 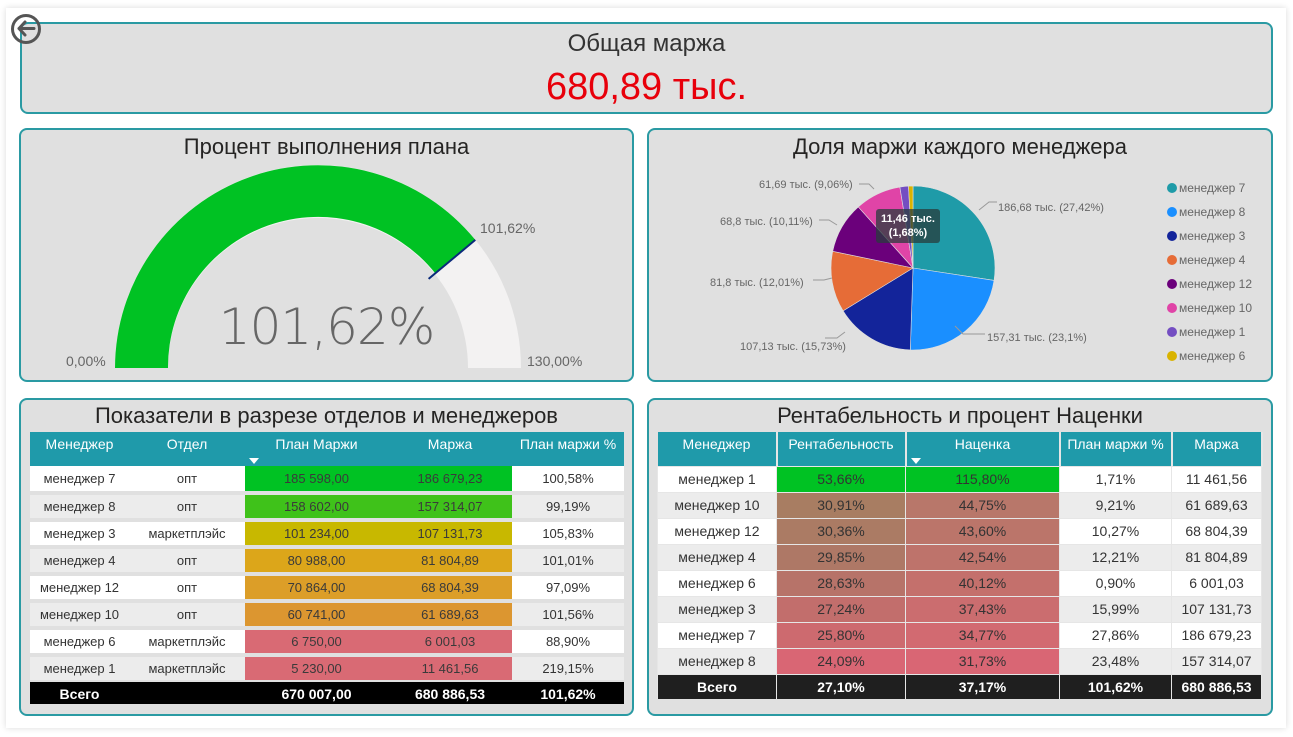 What do you see at coordinates (841, 449) in the screenshot?
I see `col-header-rent: Рентабельность` at bounding box center [841, 449].